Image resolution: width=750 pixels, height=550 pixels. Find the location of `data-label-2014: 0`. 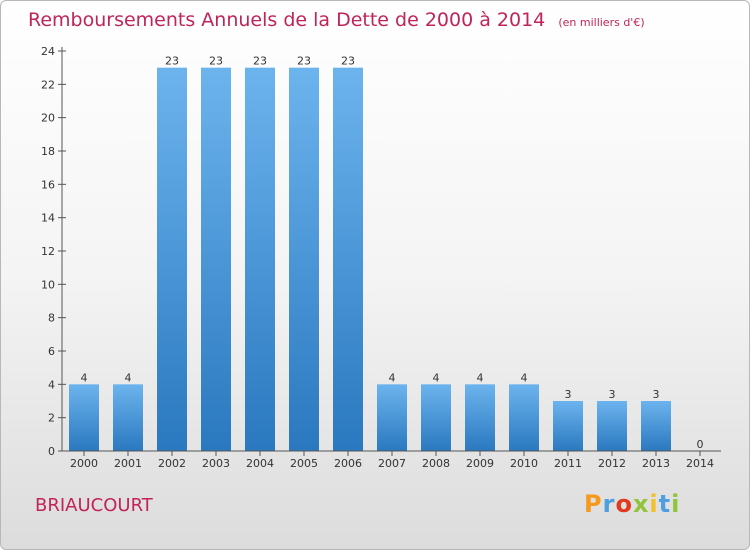

data-label-2014: 0 is located at coordinates (700, 444).